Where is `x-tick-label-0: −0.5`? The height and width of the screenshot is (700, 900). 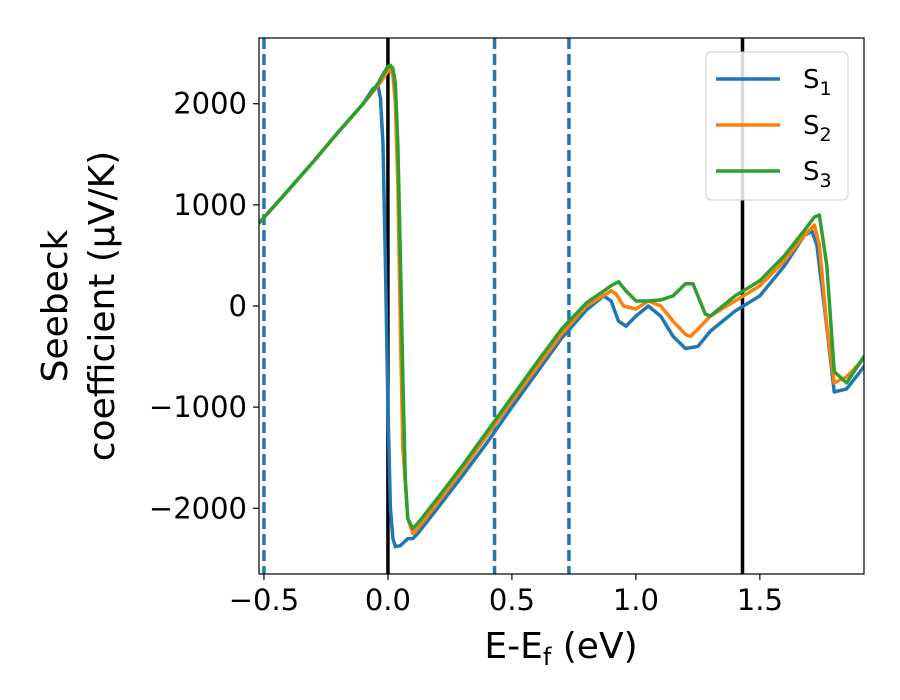
x-tick-label-0: −0.5 is located at coordinates (264, 600).